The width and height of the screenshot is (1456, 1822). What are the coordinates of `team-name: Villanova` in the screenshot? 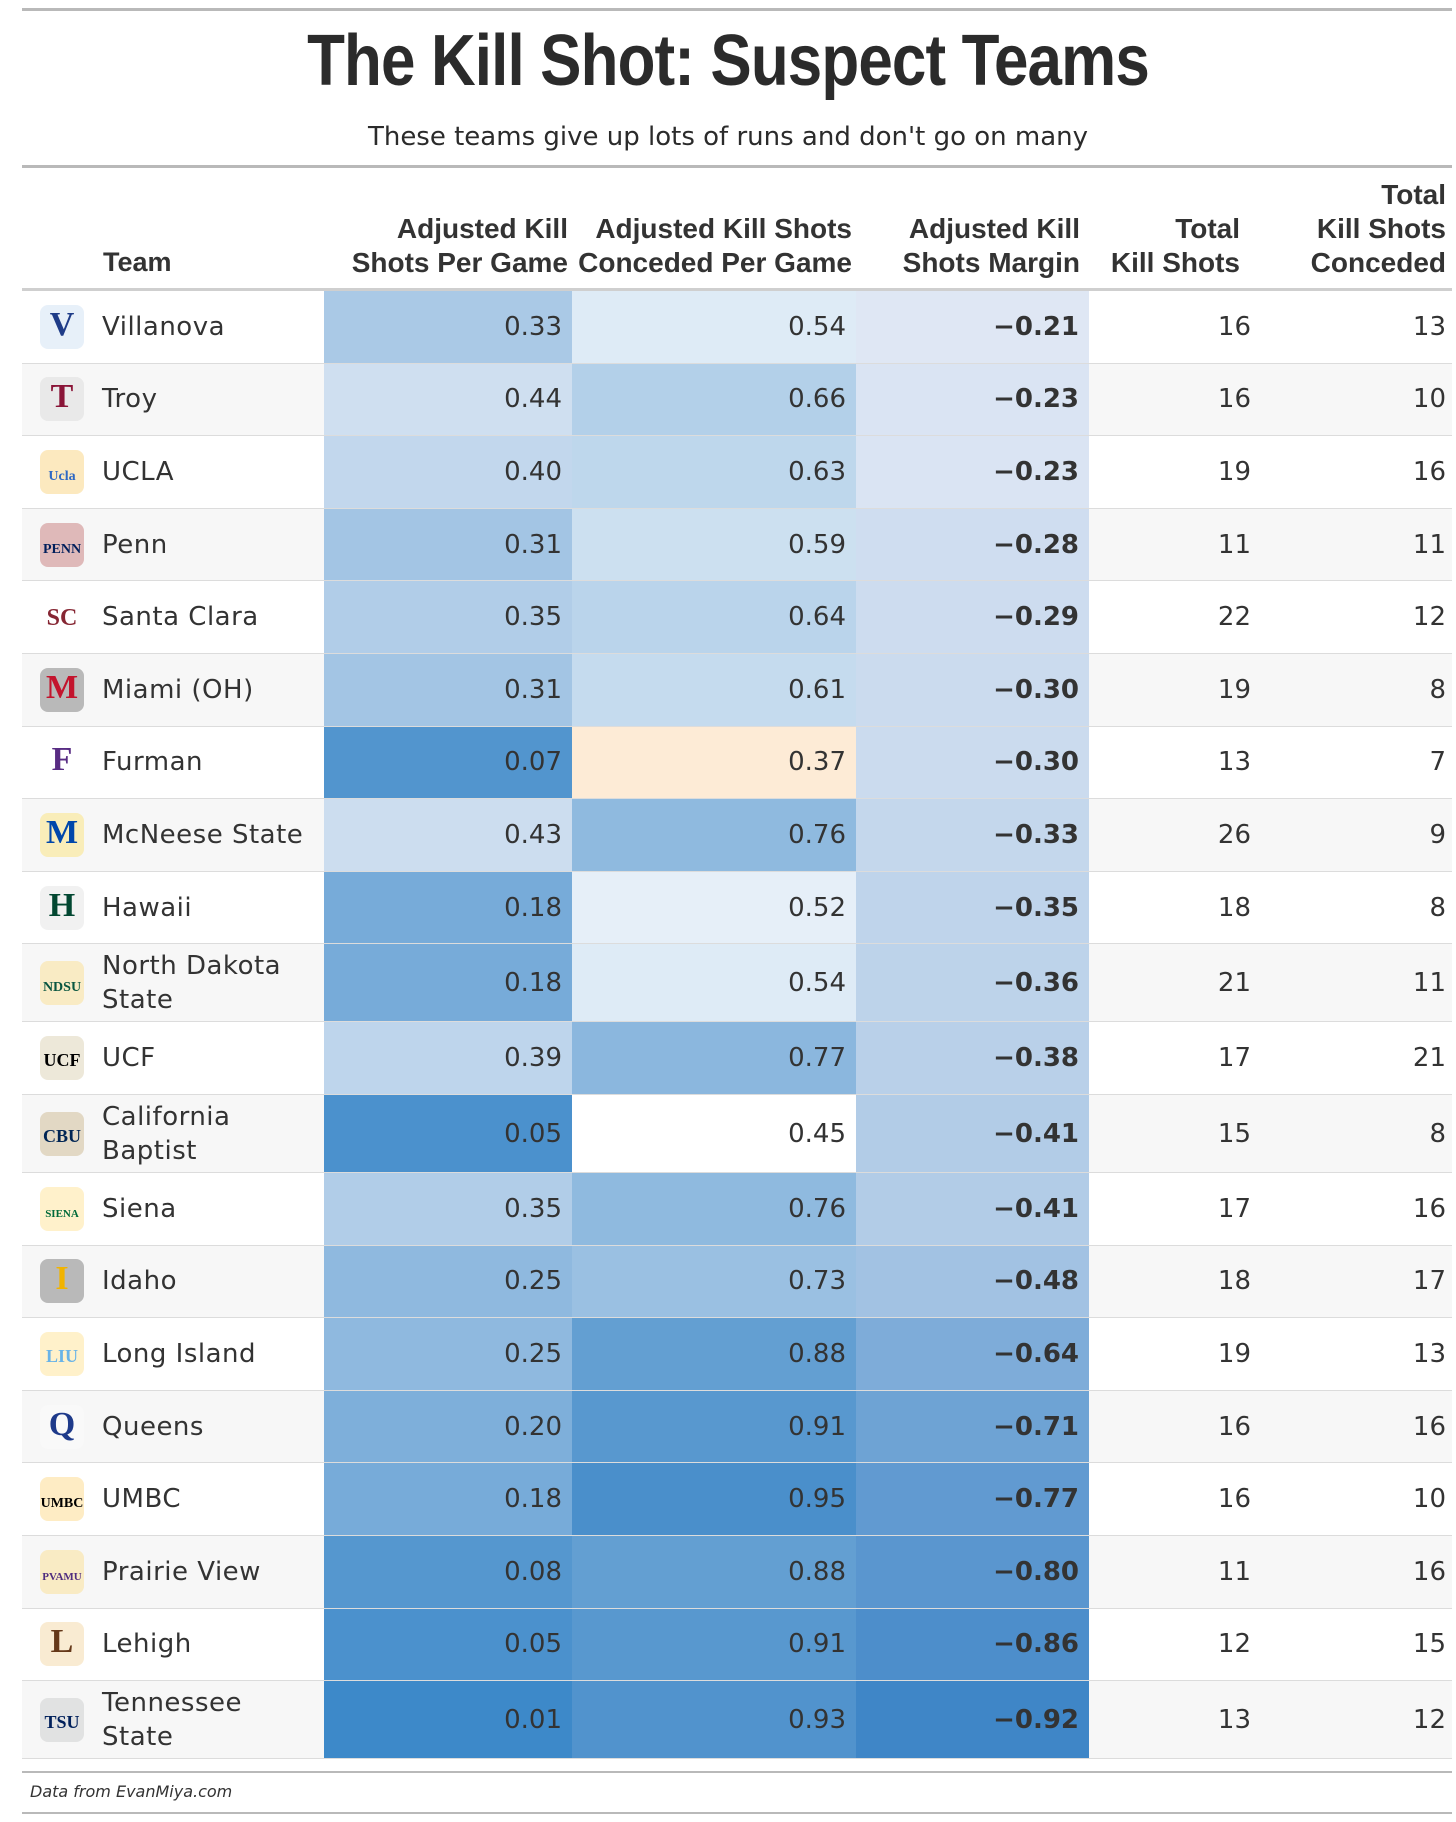 It's located at (222, 327).